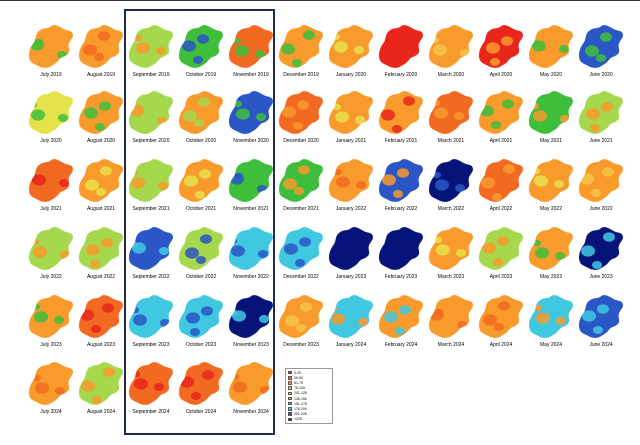  What do you see at coordinates (290, 419) in the screenshot?
I see `legend-swatch` at bounding box center [290, 419].